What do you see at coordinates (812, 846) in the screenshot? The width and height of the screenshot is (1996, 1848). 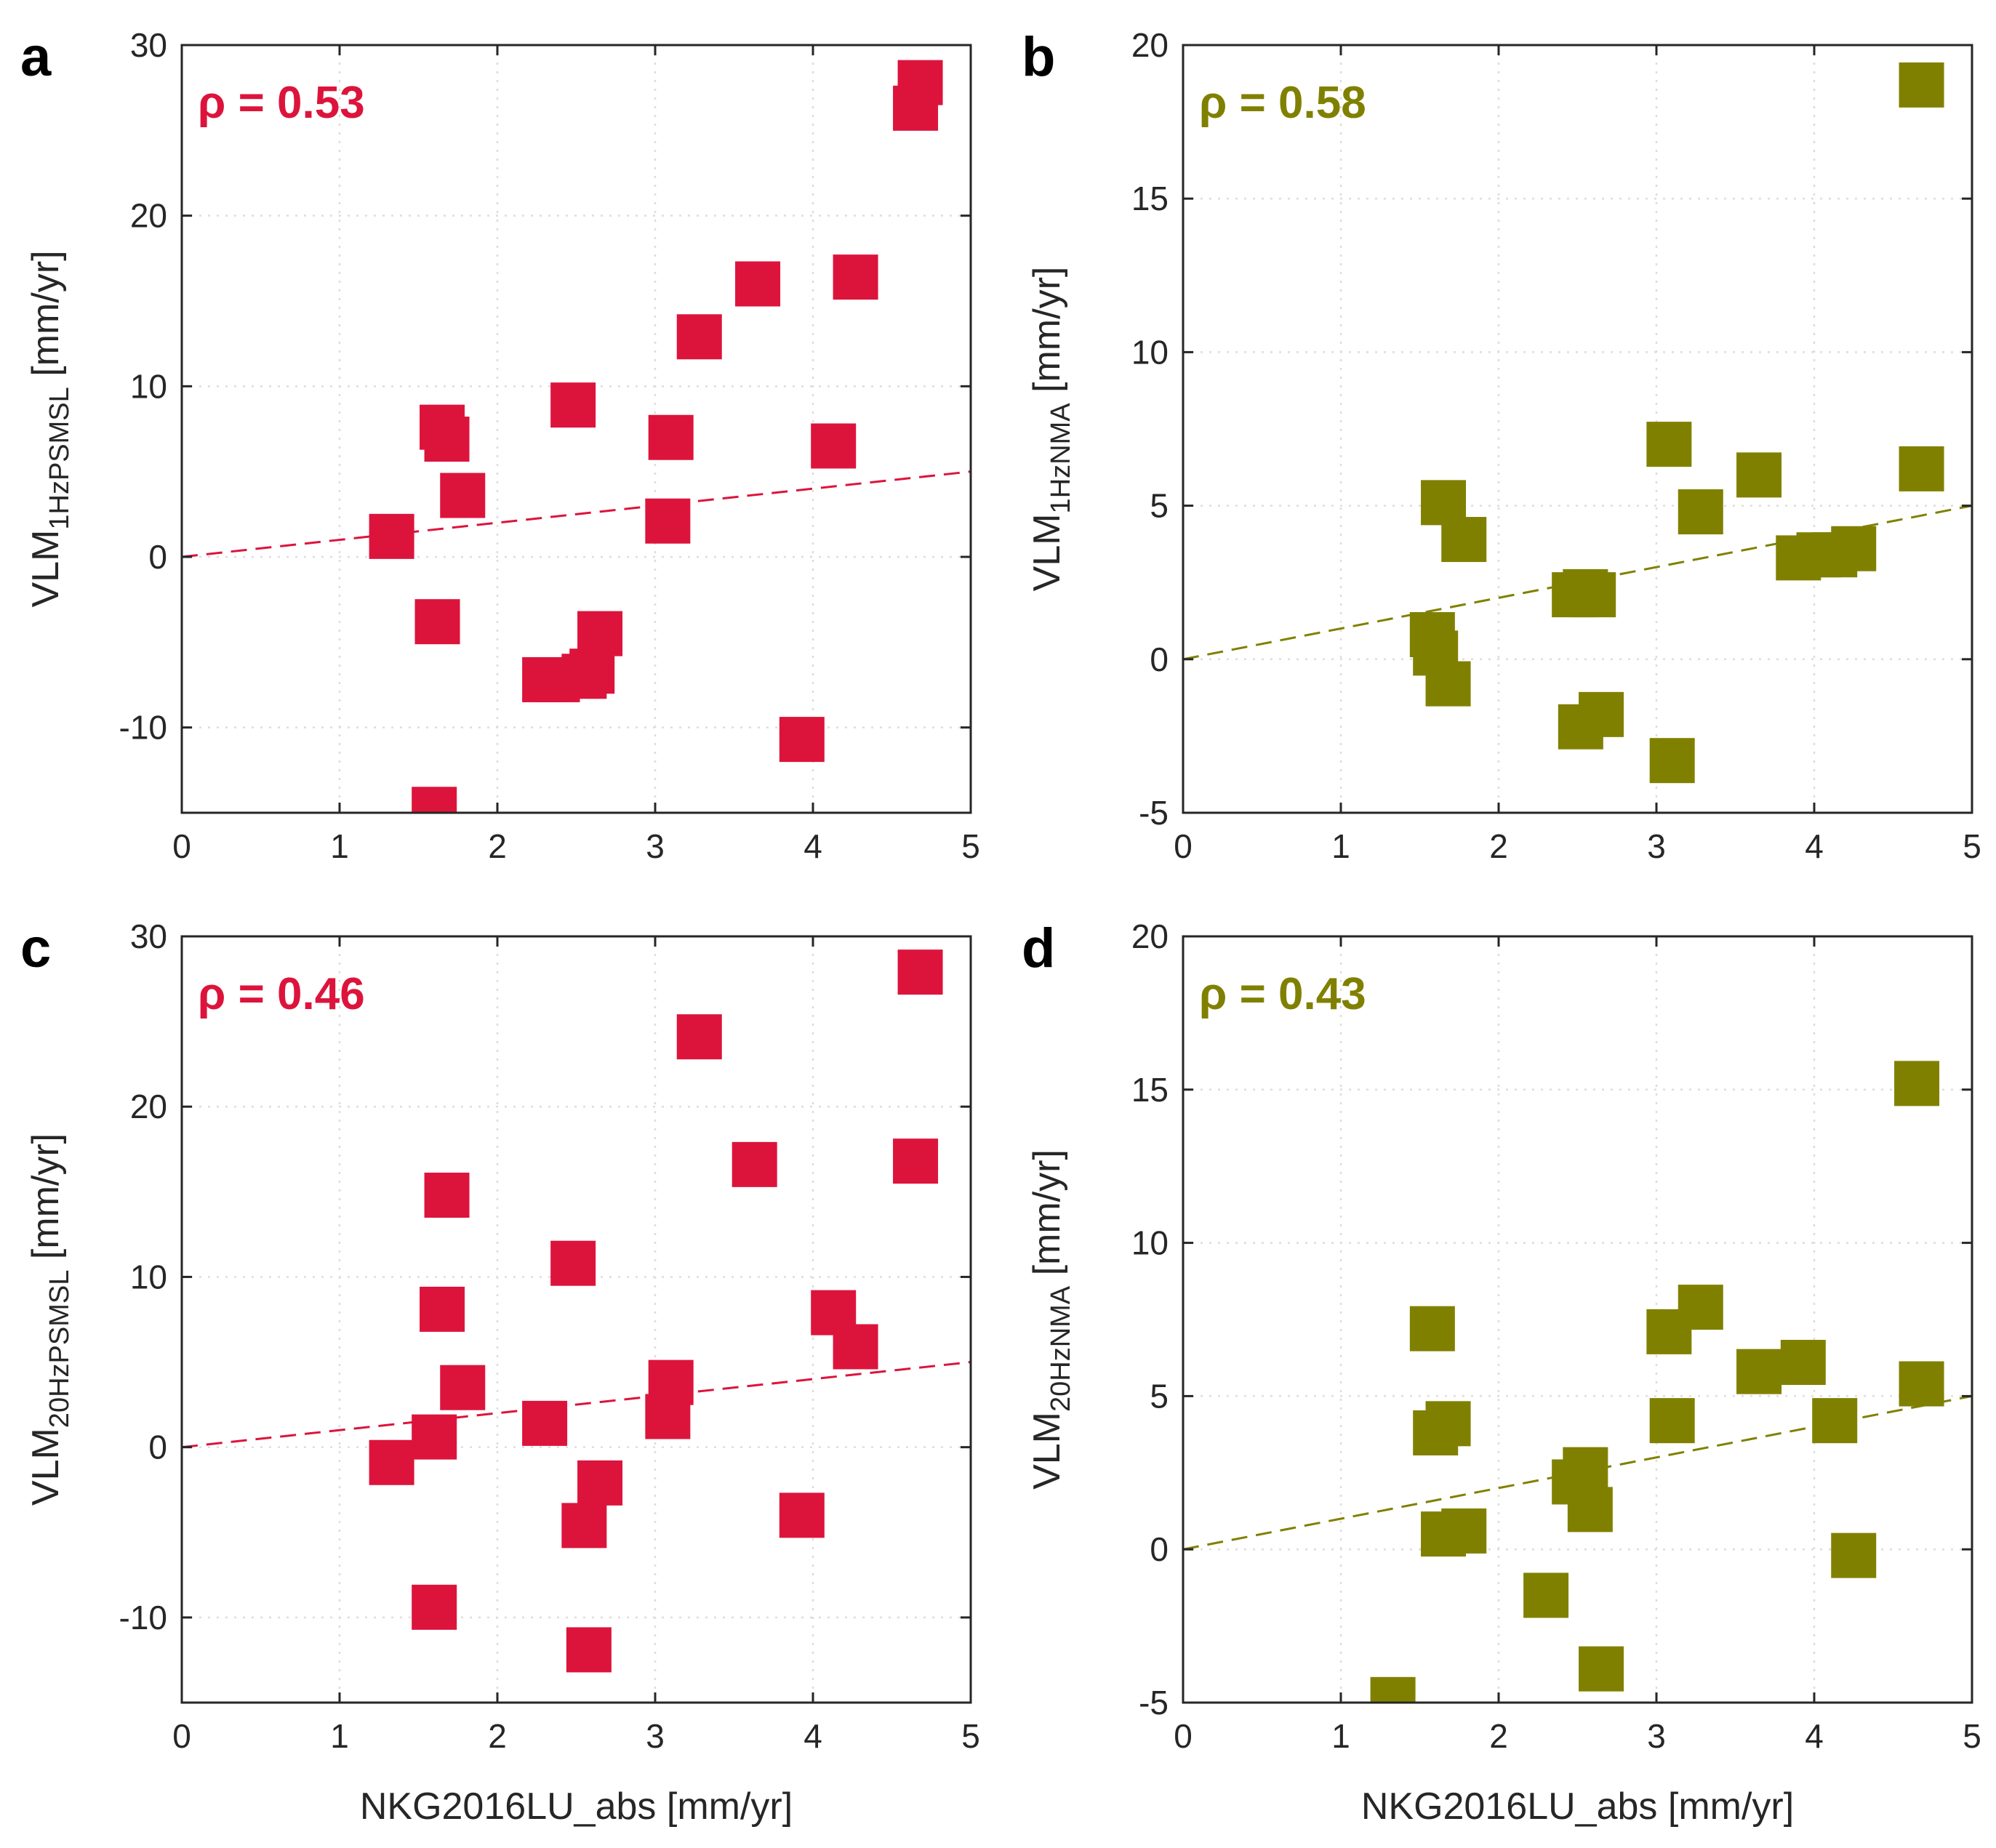 I see `panel-a-x-tick-label: 4` at bounding box center [812, 846].